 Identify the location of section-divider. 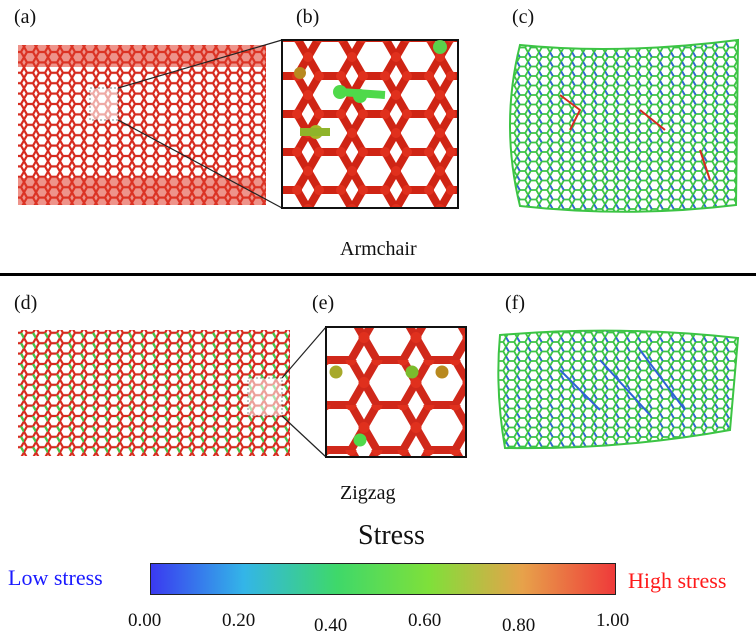
(378, 274).